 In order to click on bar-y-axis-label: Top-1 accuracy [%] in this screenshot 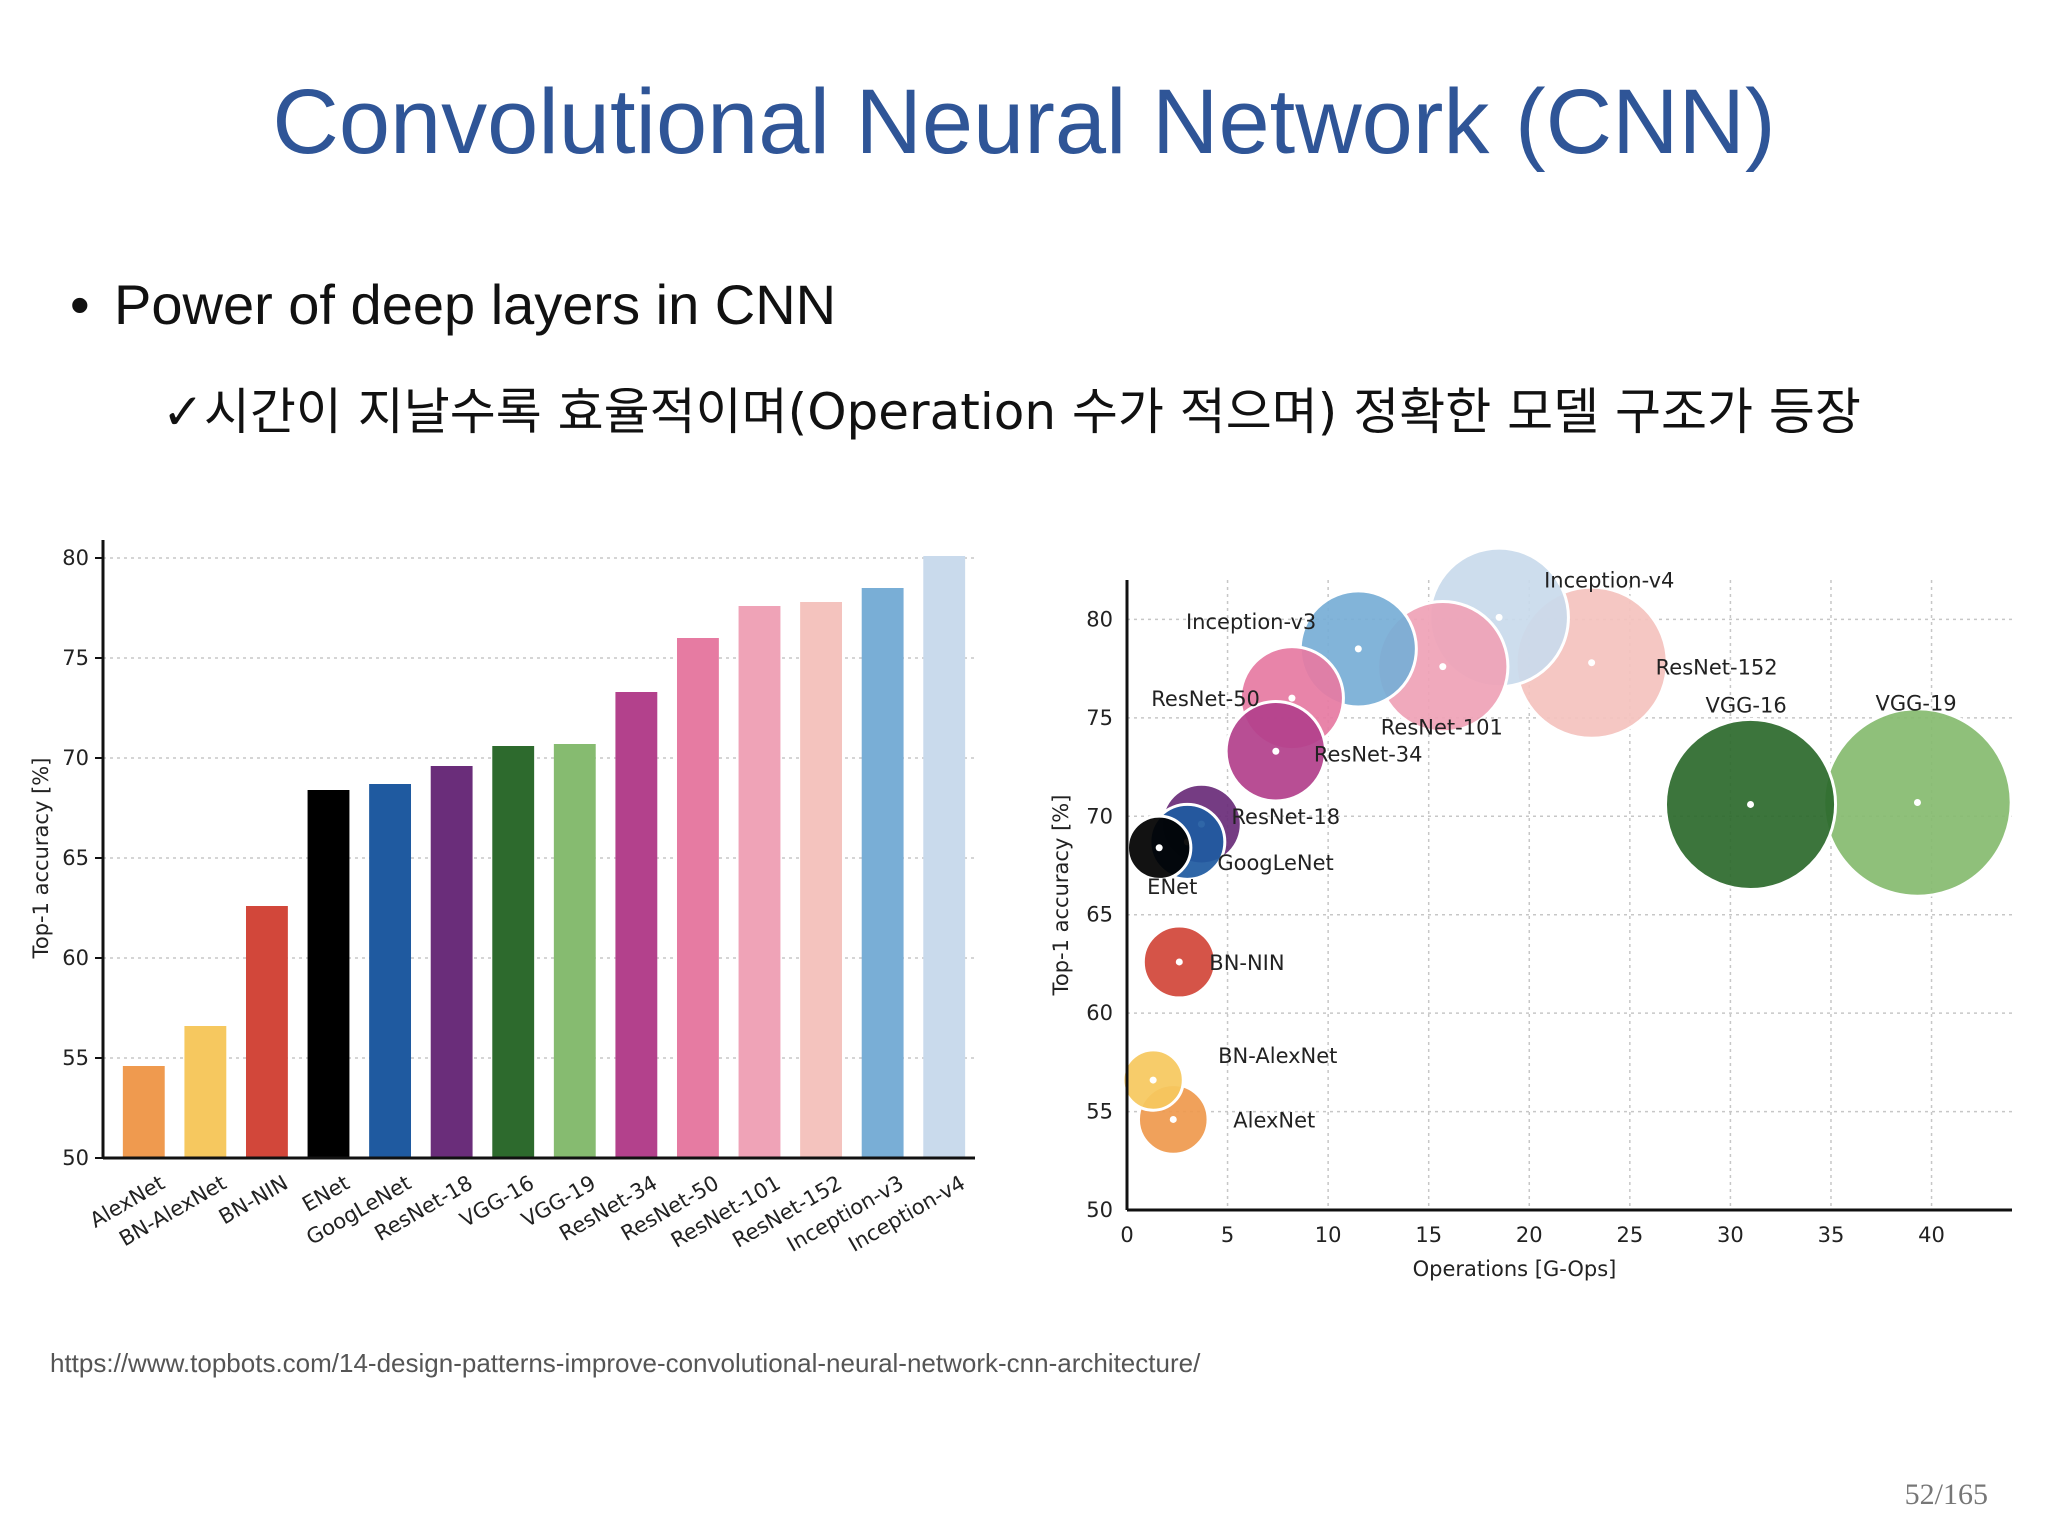, I will do `click(41, 859)`.